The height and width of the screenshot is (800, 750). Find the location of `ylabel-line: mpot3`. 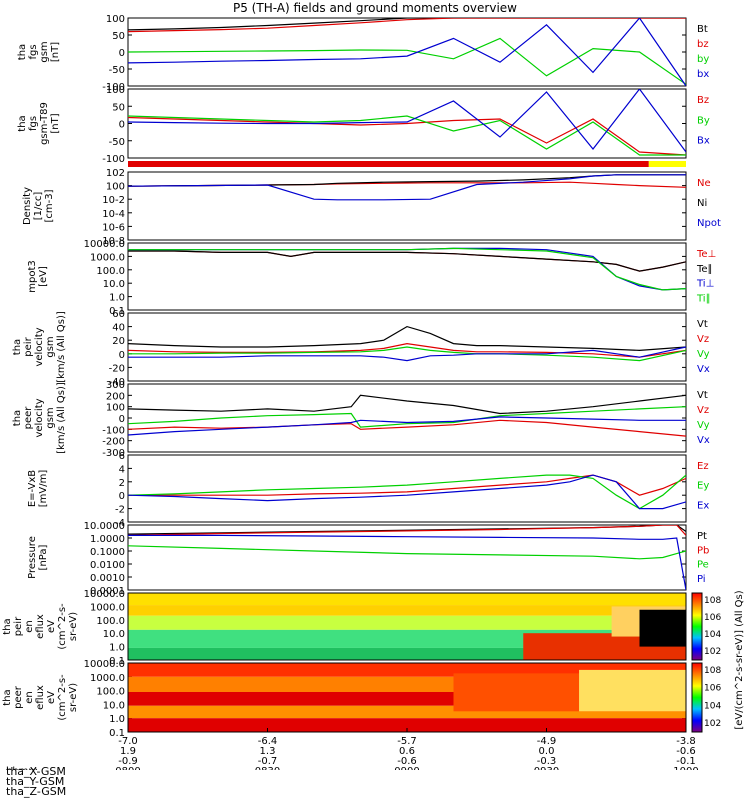

ylabel-line: mpot3 is located at coordinates (32, 276).